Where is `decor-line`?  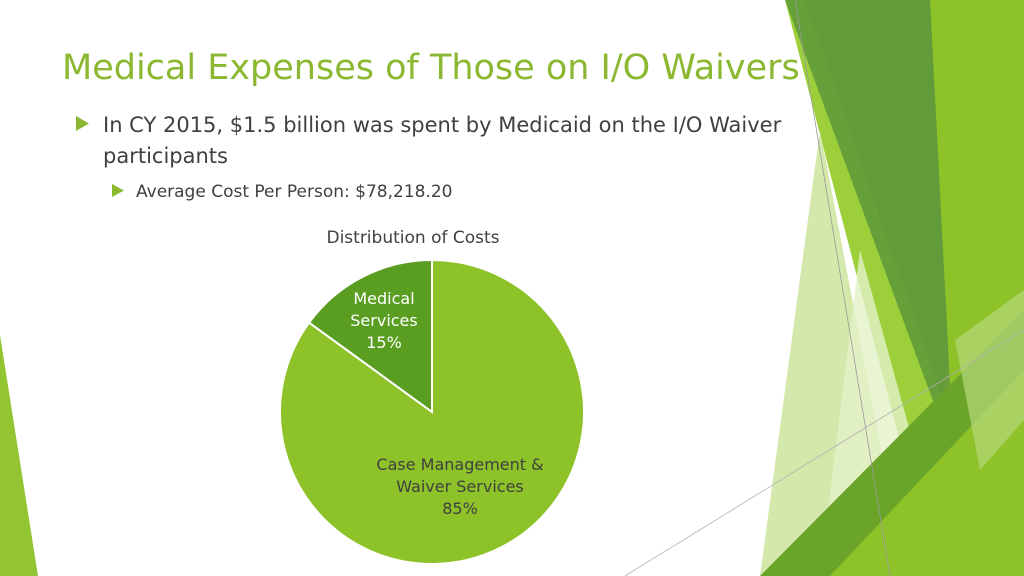
decor-line is located at coordinates (842, 288).